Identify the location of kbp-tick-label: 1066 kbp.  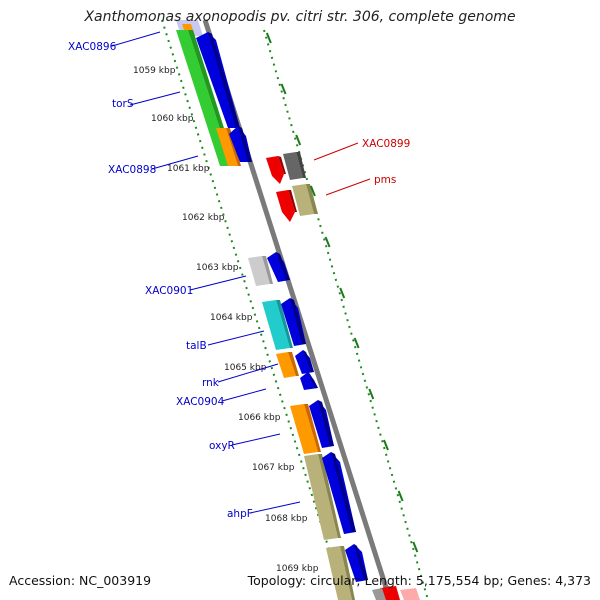
(259, 418).